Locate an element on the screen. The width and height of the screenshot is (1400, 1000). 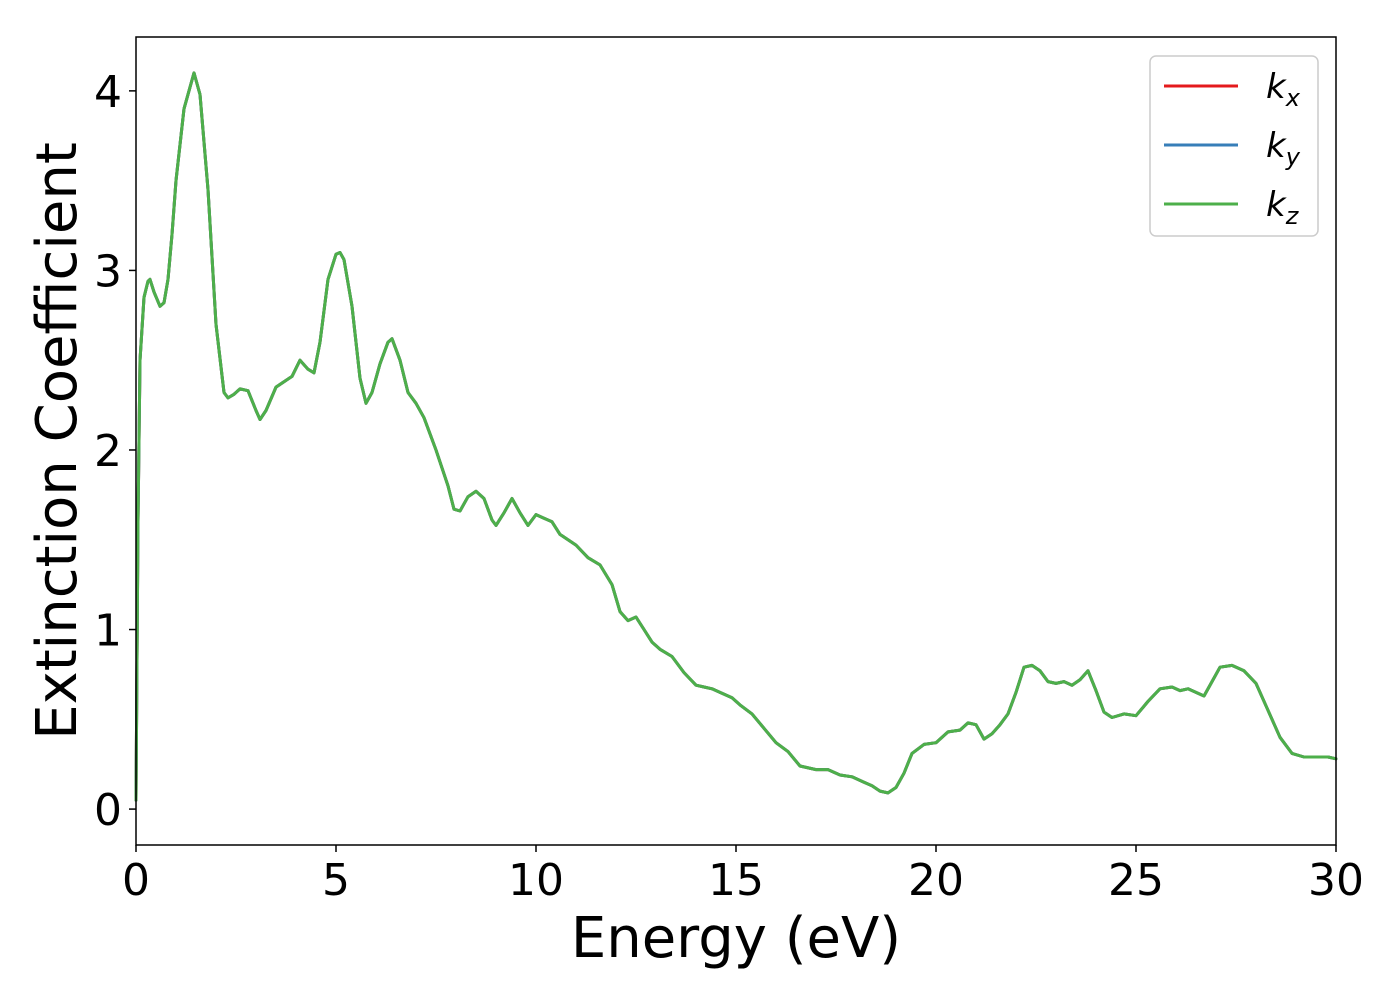
x-tick-label: 15 is located at coordinates (736, 880).